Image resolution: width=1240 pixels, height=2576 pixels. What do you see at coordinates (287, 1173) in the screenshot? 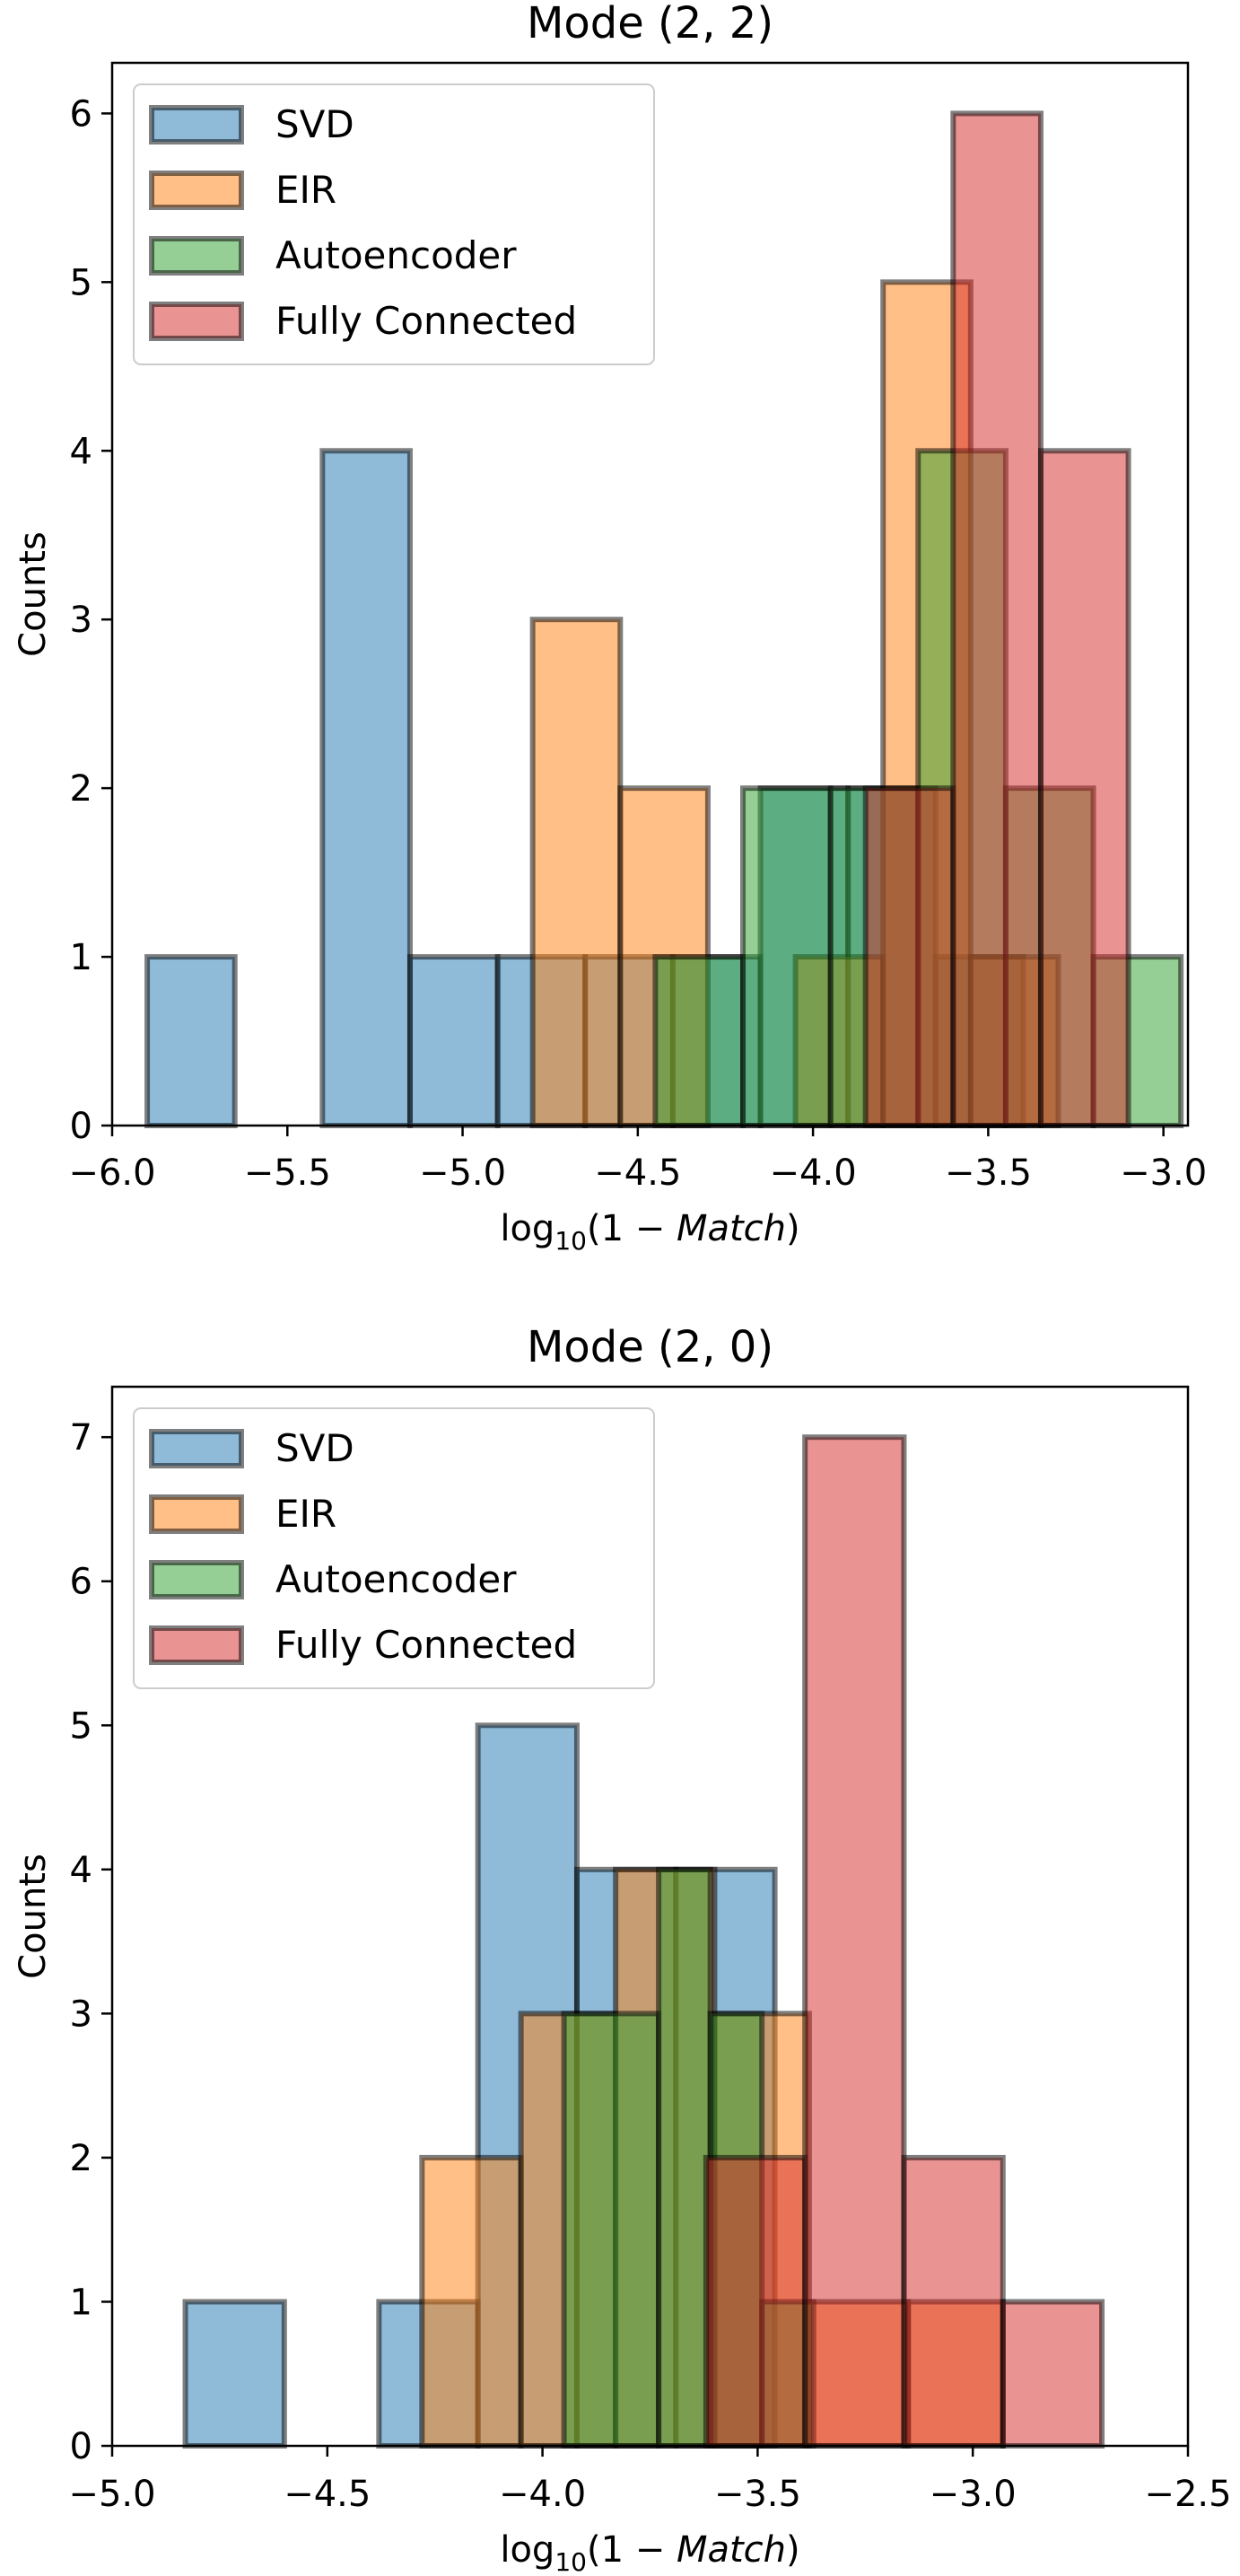
I see `x-tick-label: −5.5` at bounding box center [287, 1173].